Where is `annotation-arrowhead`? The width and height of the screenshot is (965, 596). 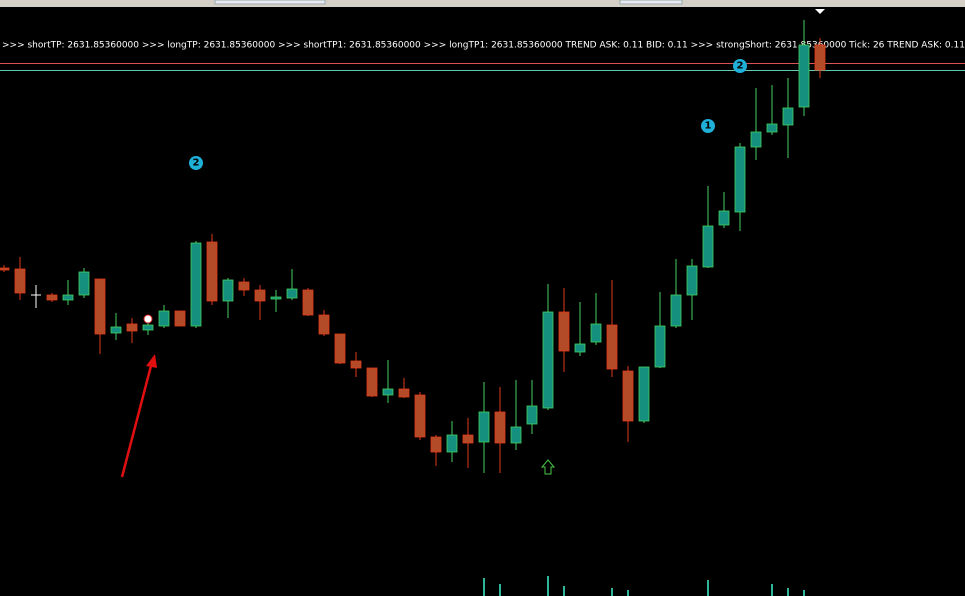
annotation-arrowhead is located at coordinates (151, 361).